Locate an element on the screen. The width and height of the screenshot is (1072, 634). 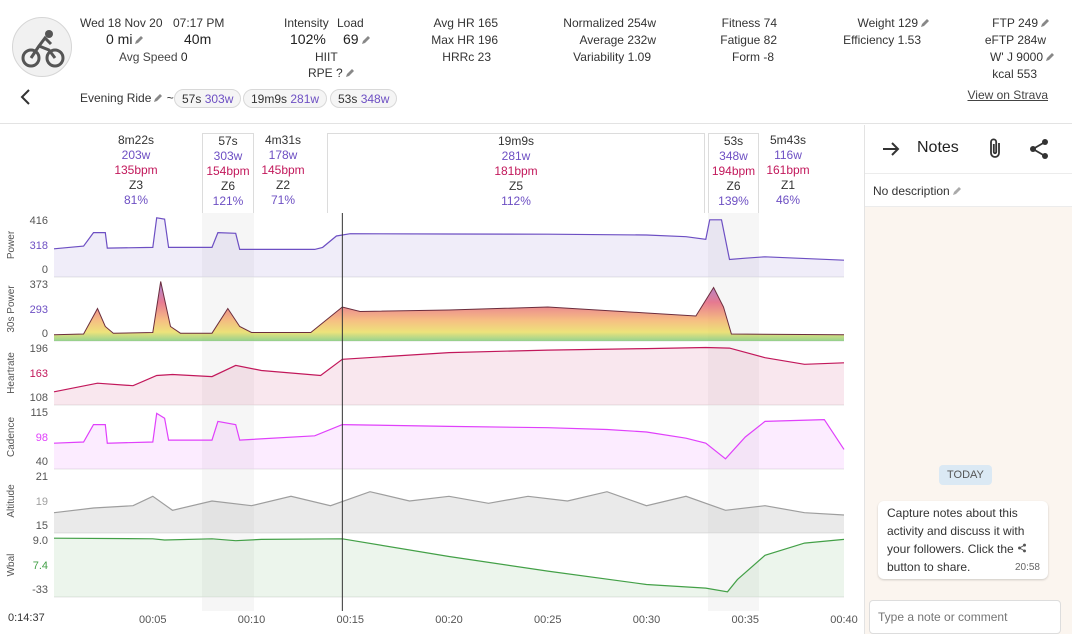
activity-name-field: Evening Ride ~ is located at coordinates (127, 98).